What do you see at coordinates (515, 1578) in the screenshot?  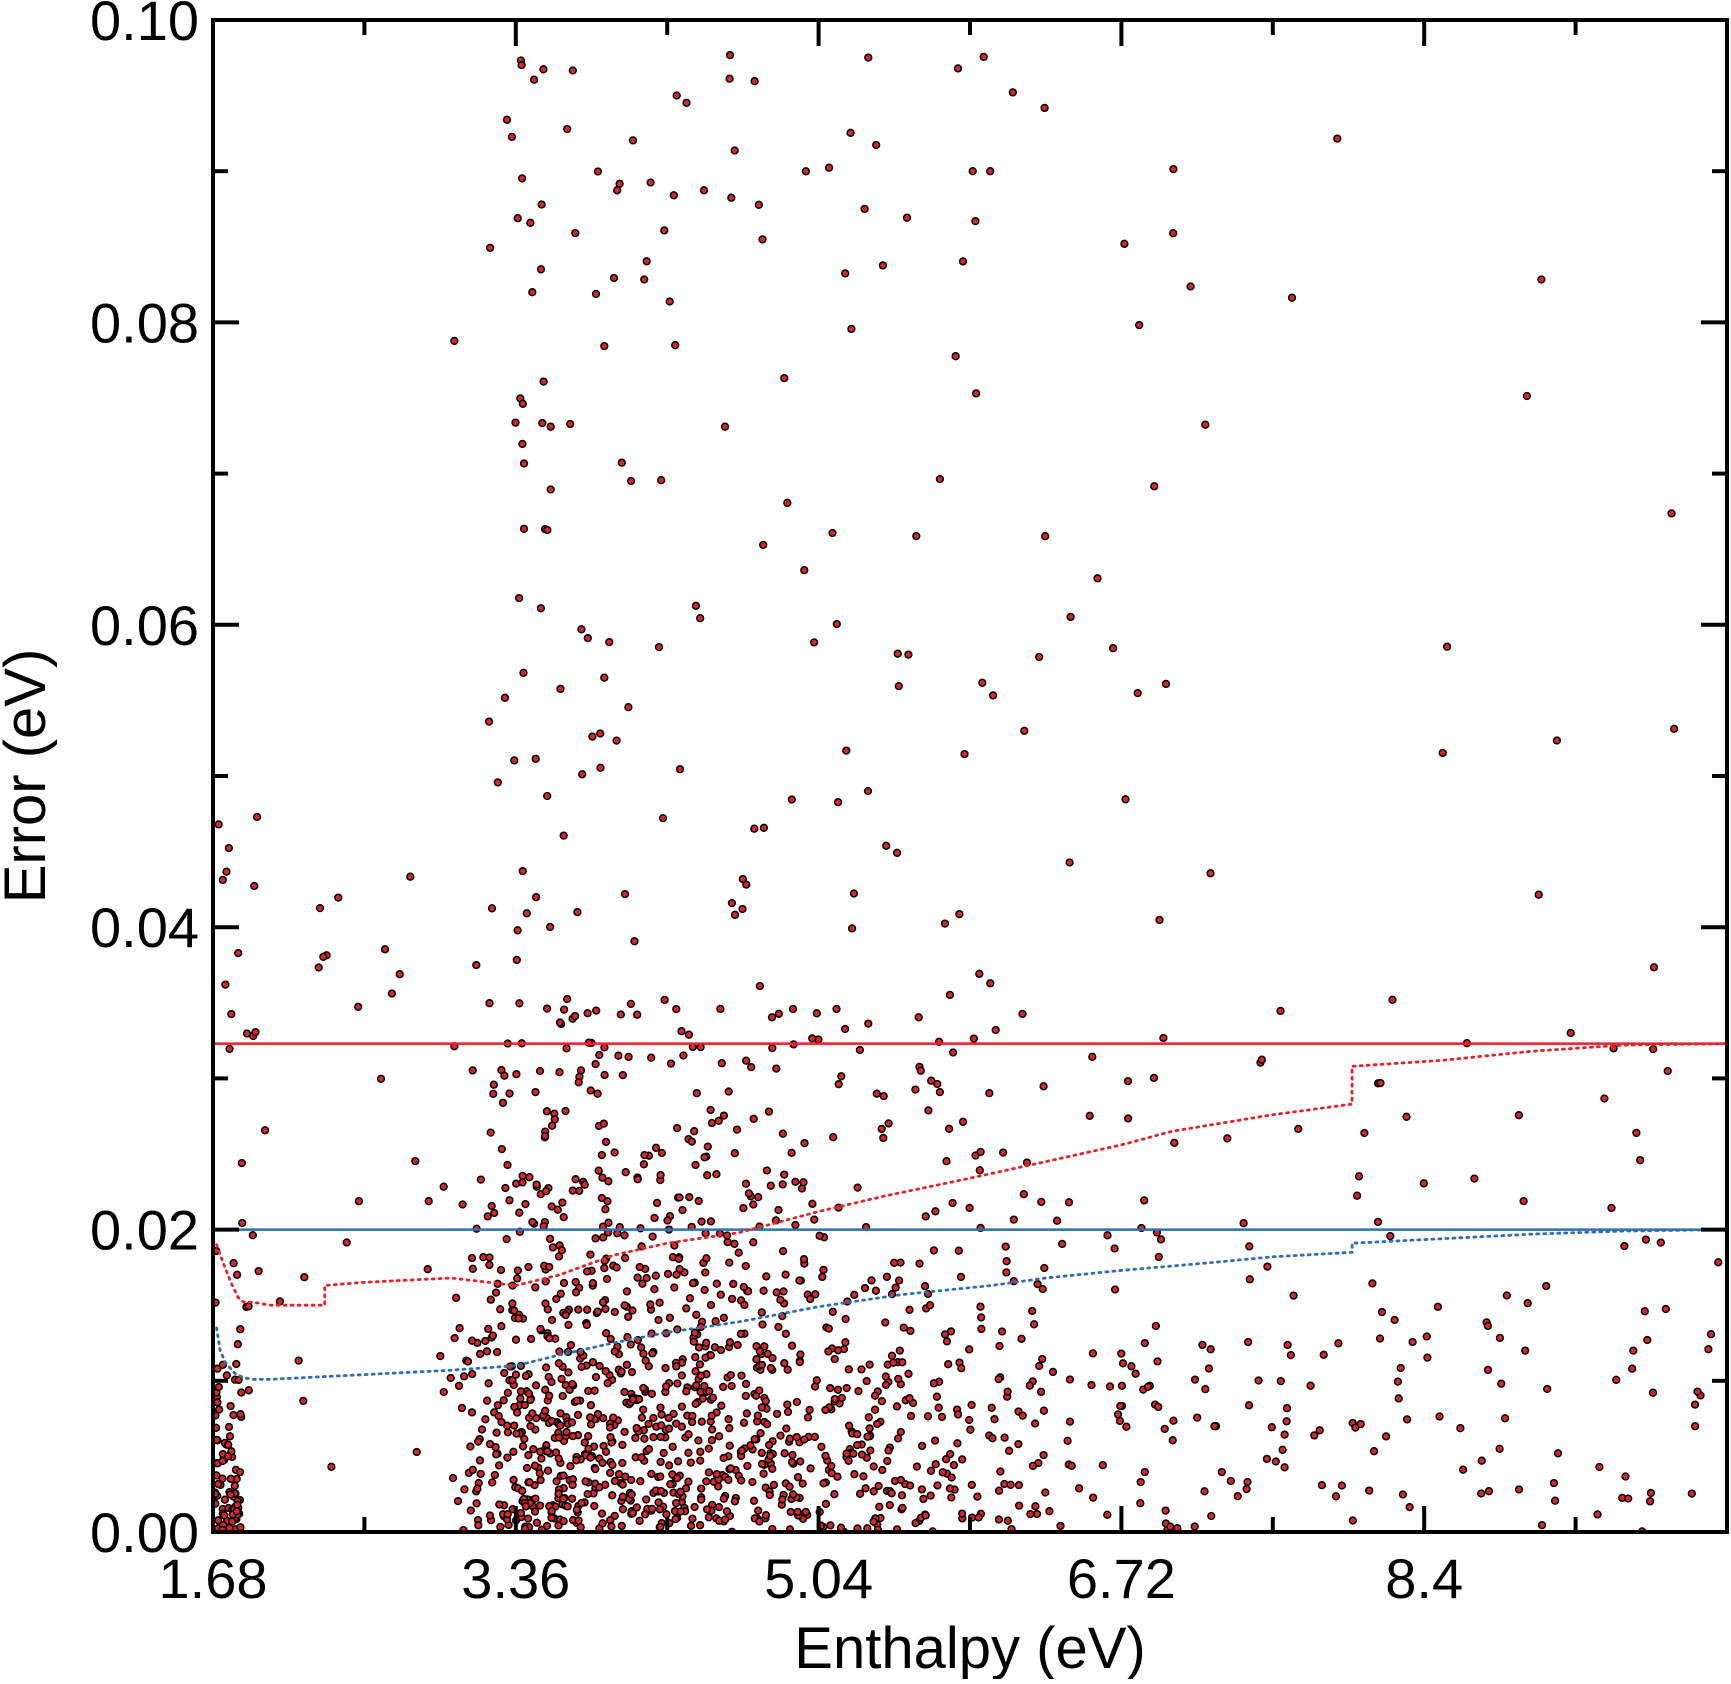 I see `x-tick-label: 3.36` at bounding box center [515, 1578].